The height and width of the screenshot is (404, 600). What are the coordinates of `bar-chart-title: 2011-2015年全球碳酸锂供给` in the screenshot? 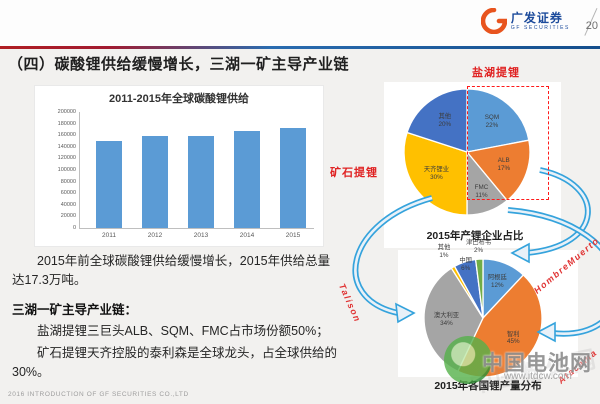 It's located at (179, 99).